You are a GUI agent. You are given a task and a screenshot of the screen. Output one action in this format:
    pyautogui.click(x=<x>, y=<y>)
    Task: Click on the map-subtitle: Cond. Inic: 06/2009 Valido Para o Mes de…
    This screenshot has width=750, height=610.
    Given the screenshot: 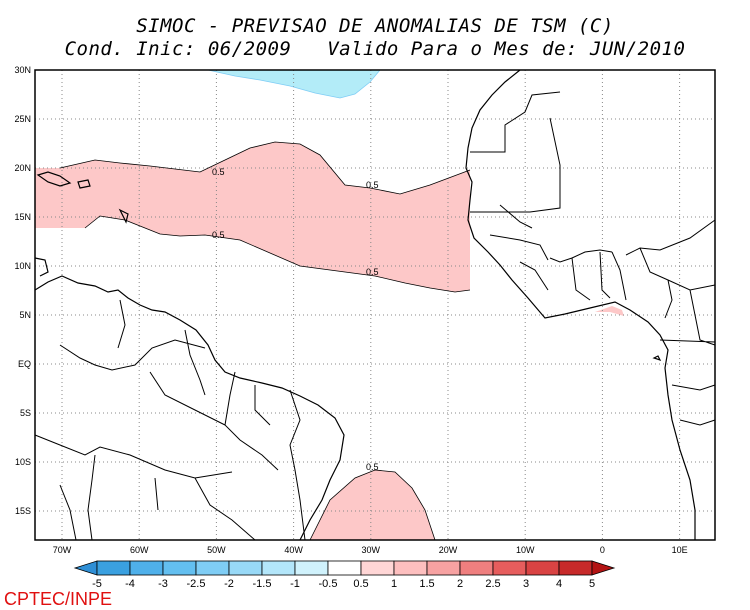 What is the action you would take?
    pyautogui.click(x=375, y=49)
    